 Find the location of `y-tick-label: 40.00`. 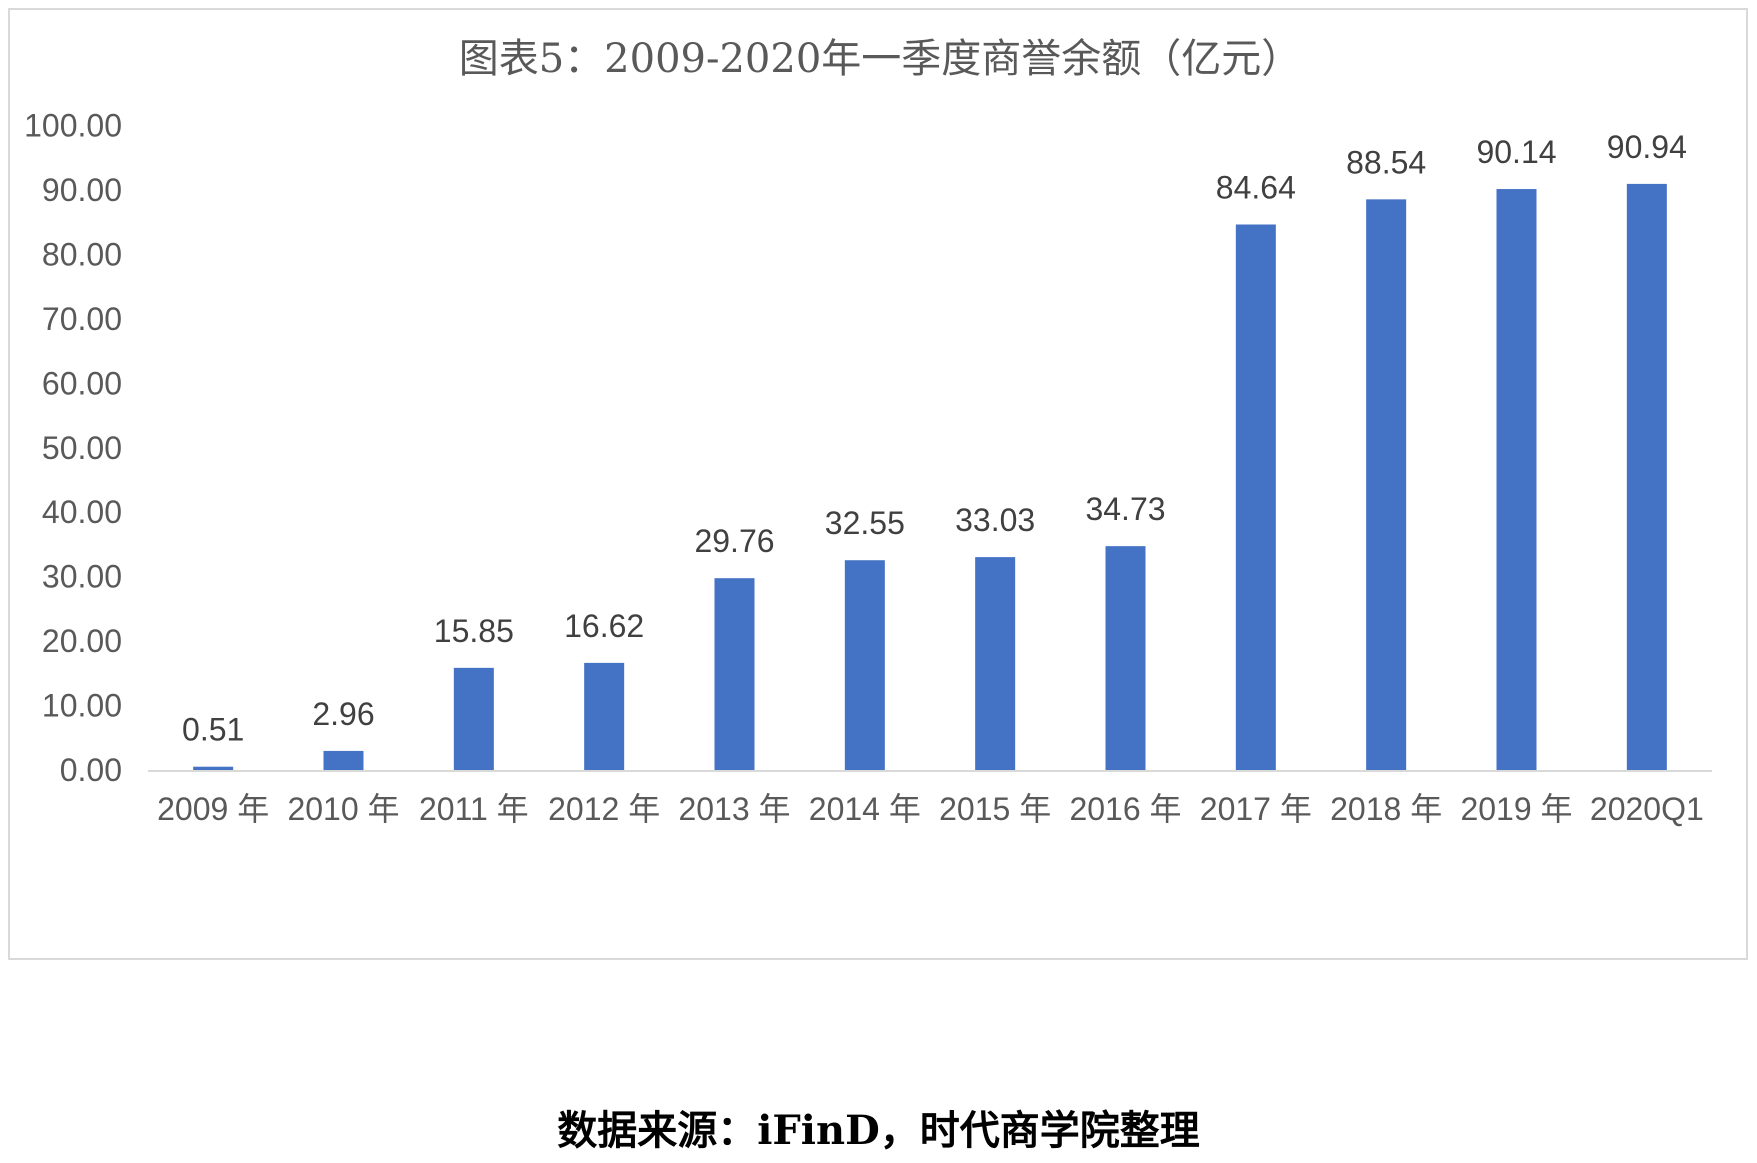

y-tick-label: 40.00 is located at coordinates (82, 512).